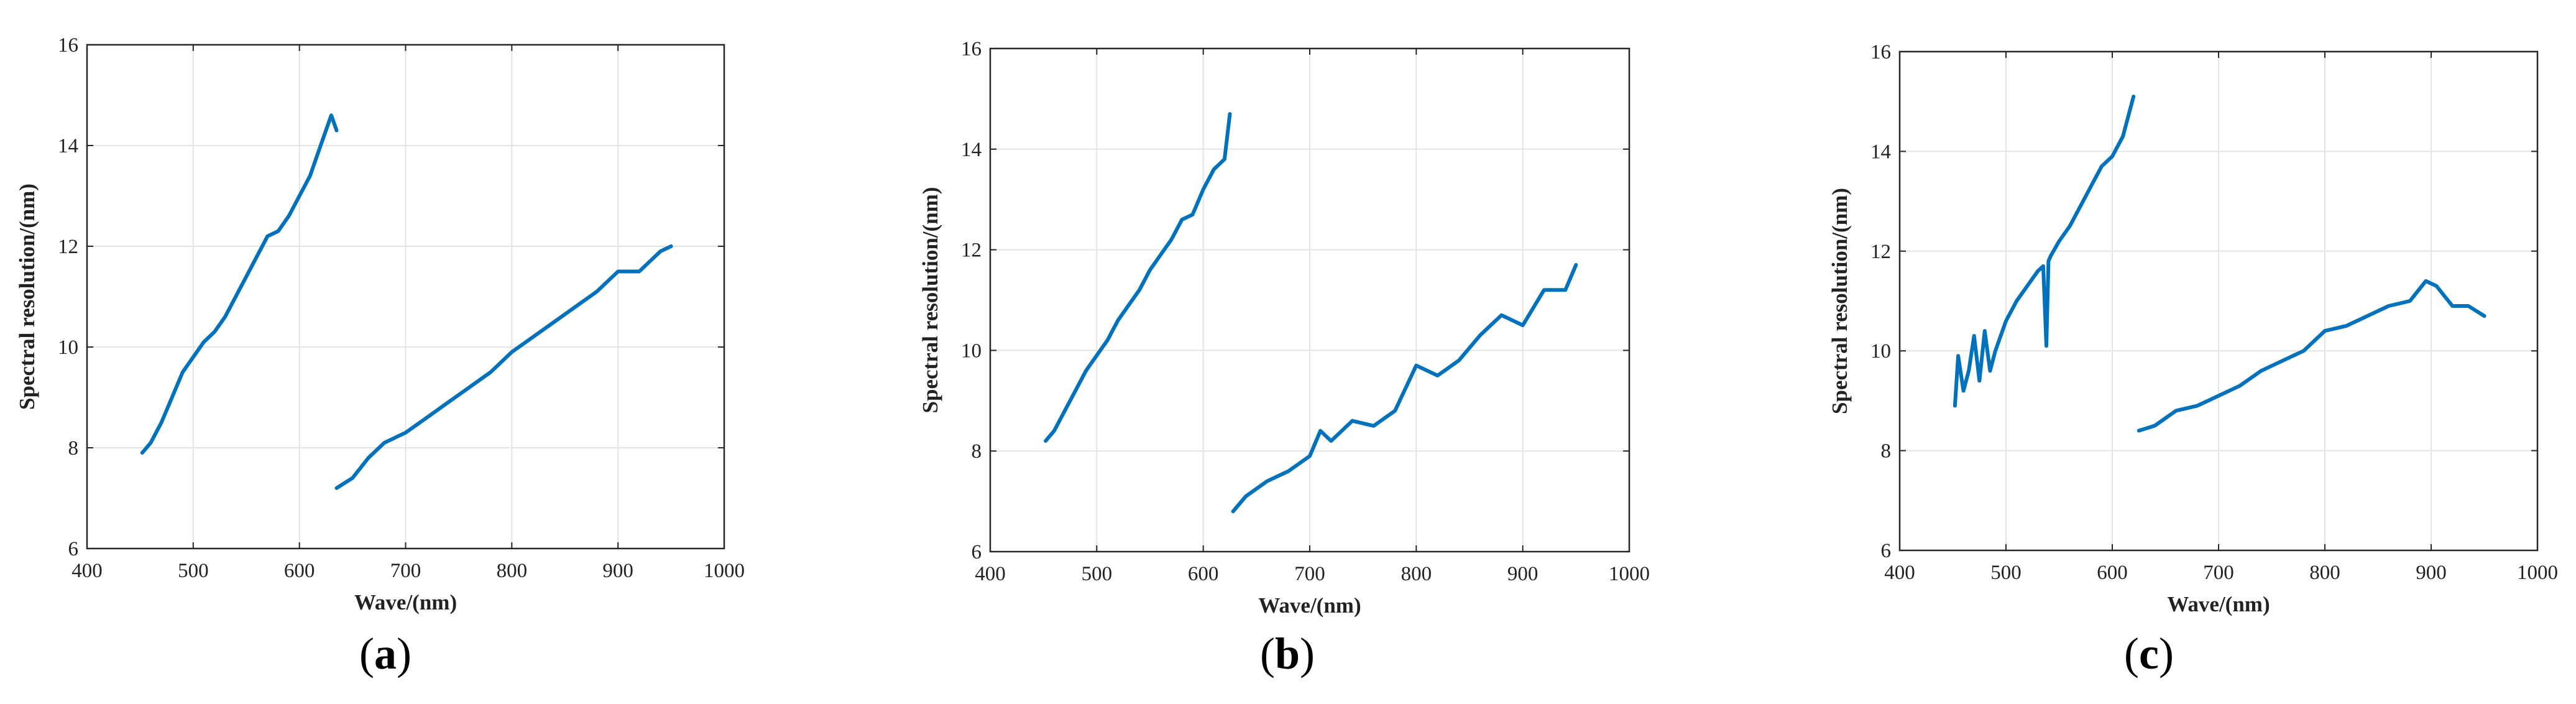 The image size is (2576, 704). I want to click on caption-c-letter: c, so click(2149, 654).